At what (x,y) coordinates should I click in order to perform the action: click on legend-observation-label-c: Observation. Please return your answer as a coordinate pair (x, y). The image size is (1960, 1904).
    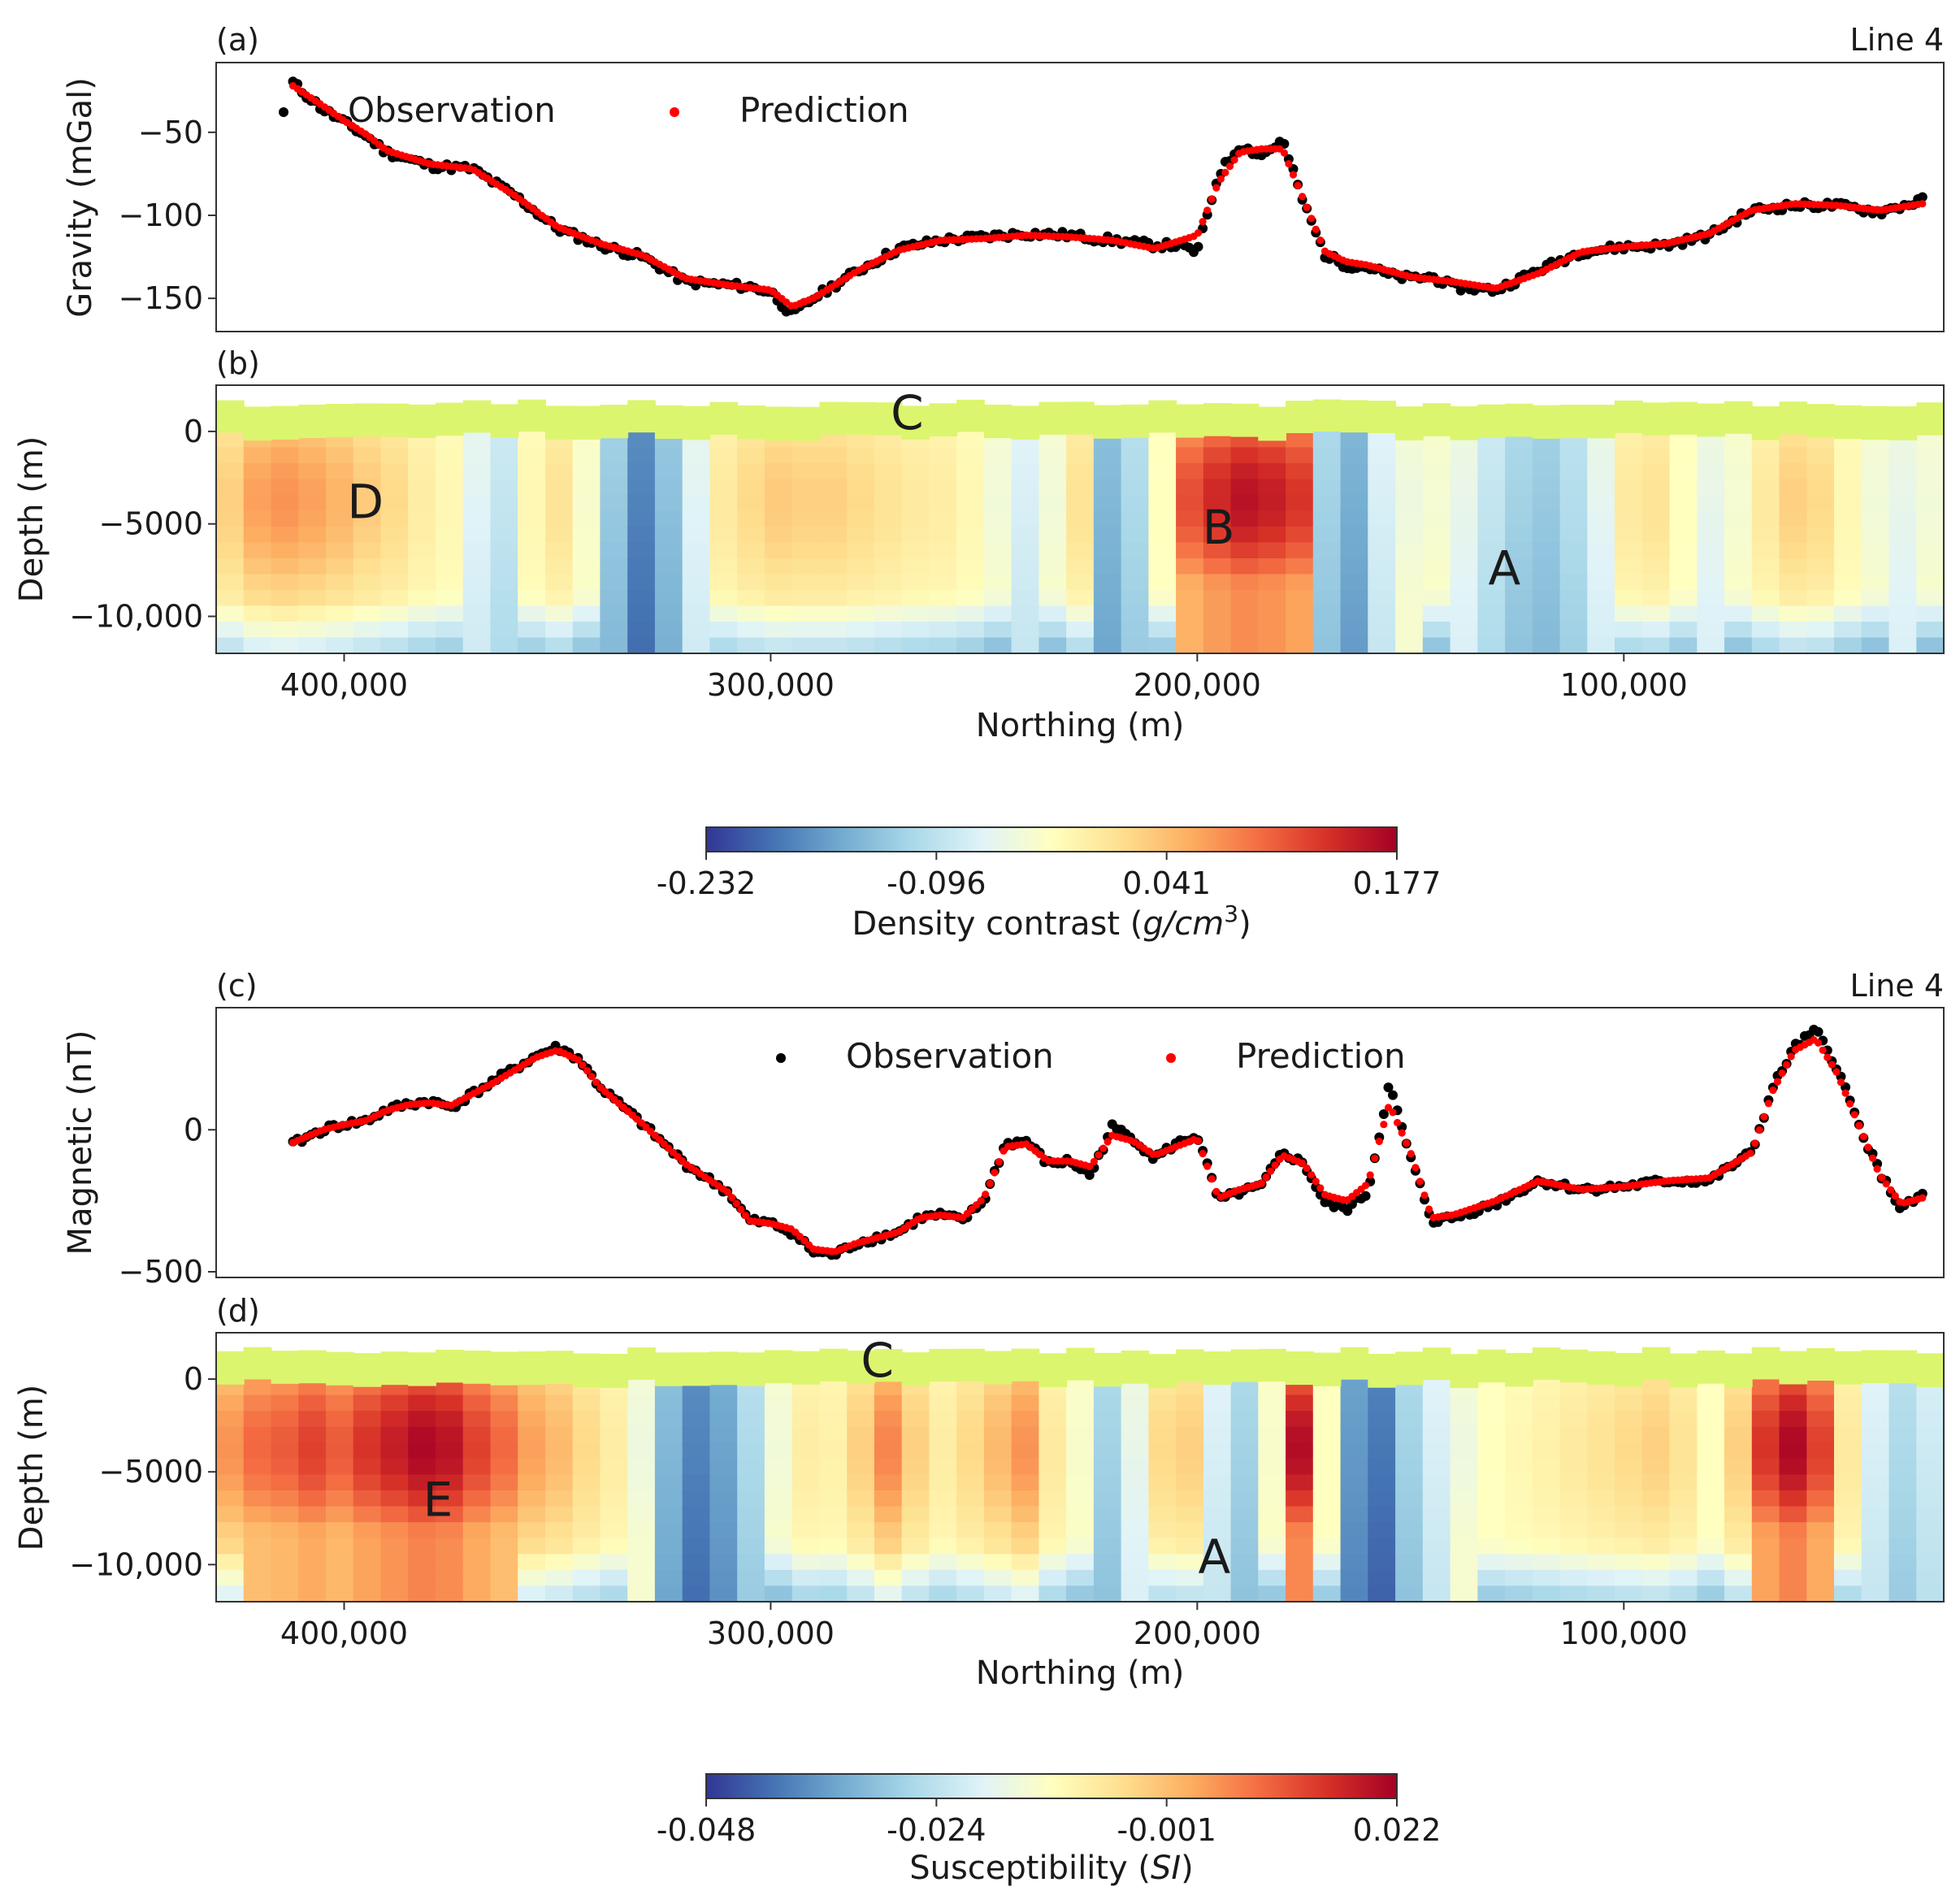
    Looking at the image, I should click on (950, 1056).